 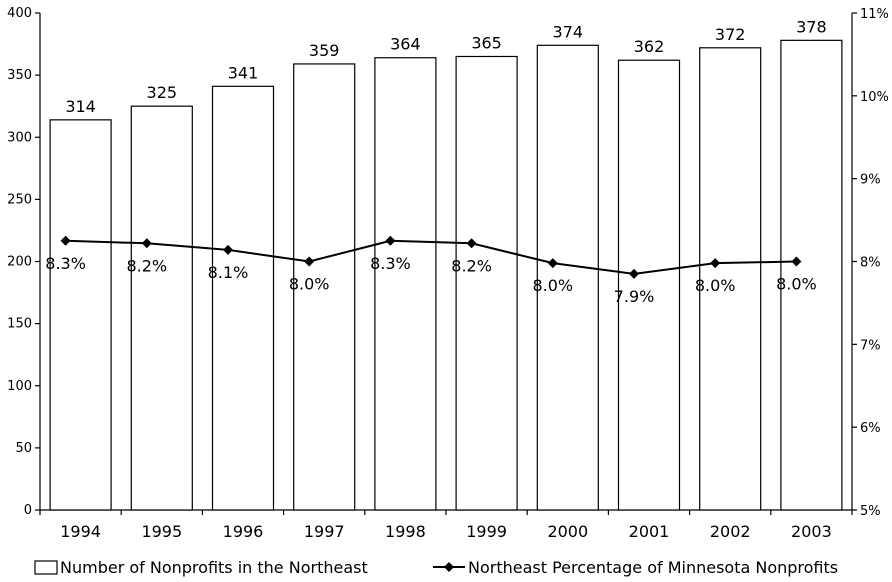 I want to click on line-path, so click(x=431, y=257).